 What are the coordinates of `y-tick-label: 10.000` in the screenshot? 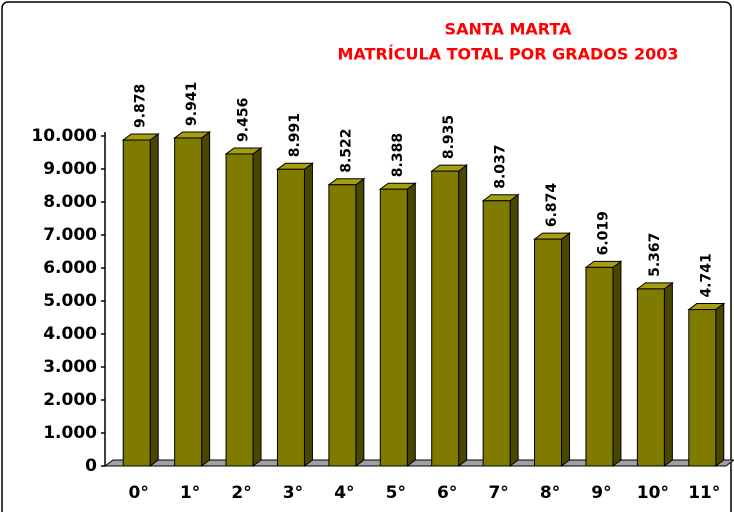 It's located at (64, 136).